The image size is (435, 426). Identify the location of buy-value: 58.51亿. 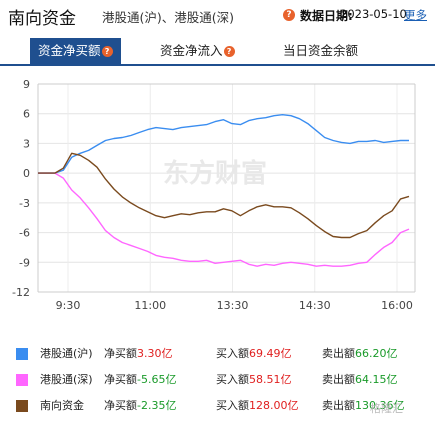
(270, 379).